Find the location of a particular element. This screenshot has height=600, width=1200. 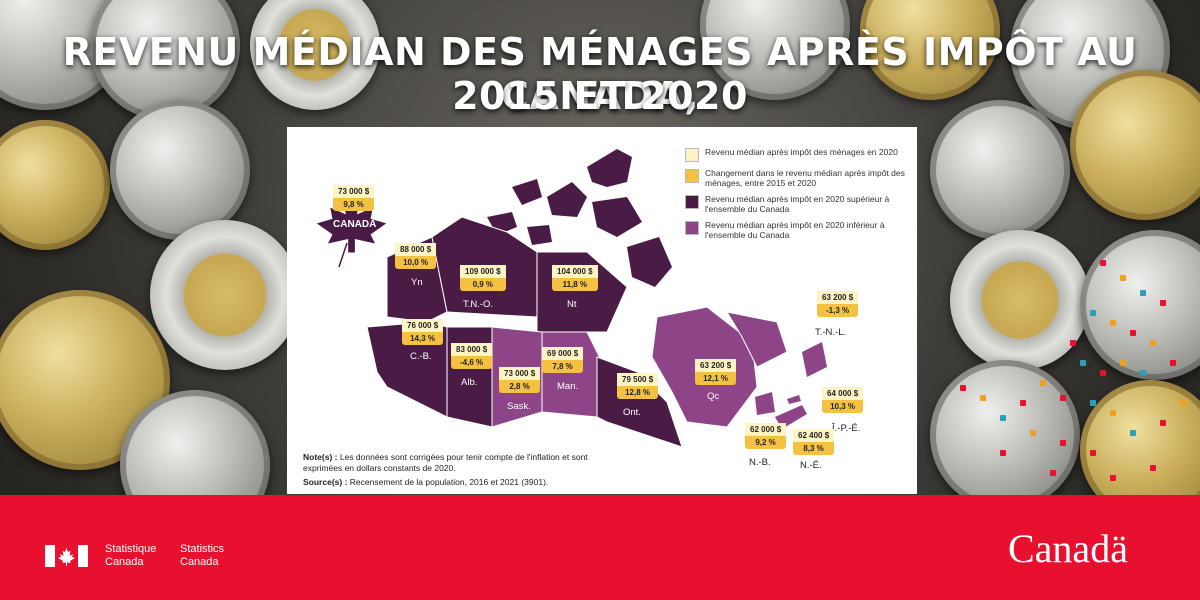

region-label-man: Man. is located at coordinates (568, 386).